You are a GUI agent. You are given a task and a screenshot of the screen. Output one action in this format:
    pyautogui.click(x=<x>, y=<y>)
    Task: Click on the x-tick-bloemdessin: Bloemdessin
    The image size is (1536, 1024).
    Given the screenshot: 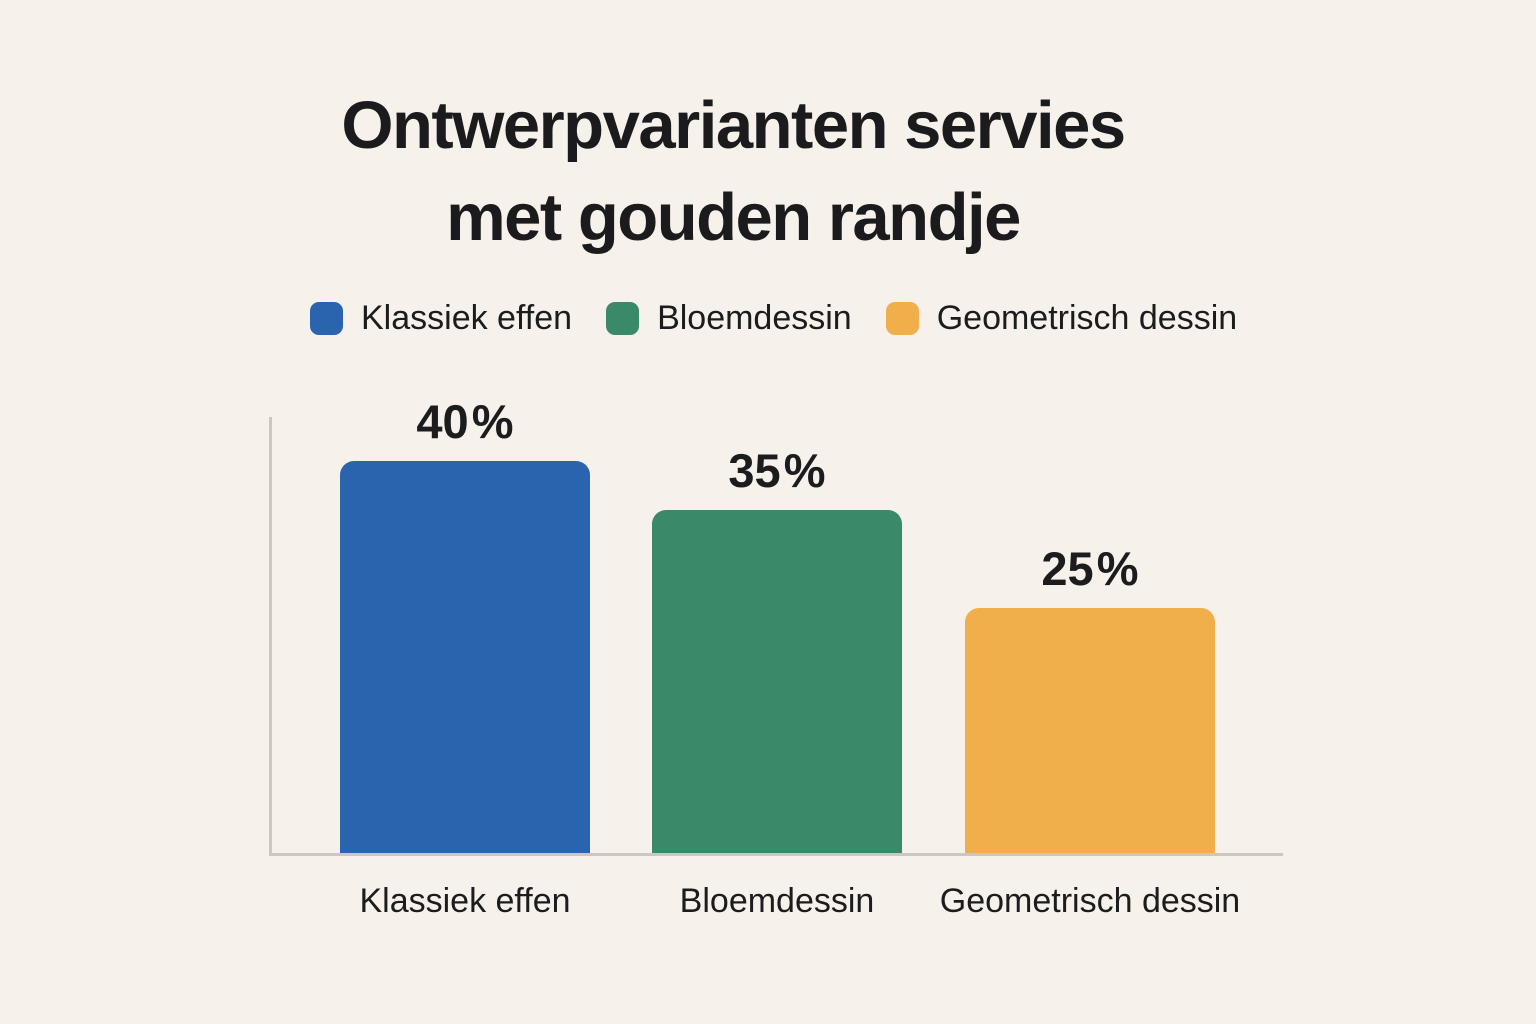 What is the action you would take?
    pyautogui.click(x=777, y=901)
    